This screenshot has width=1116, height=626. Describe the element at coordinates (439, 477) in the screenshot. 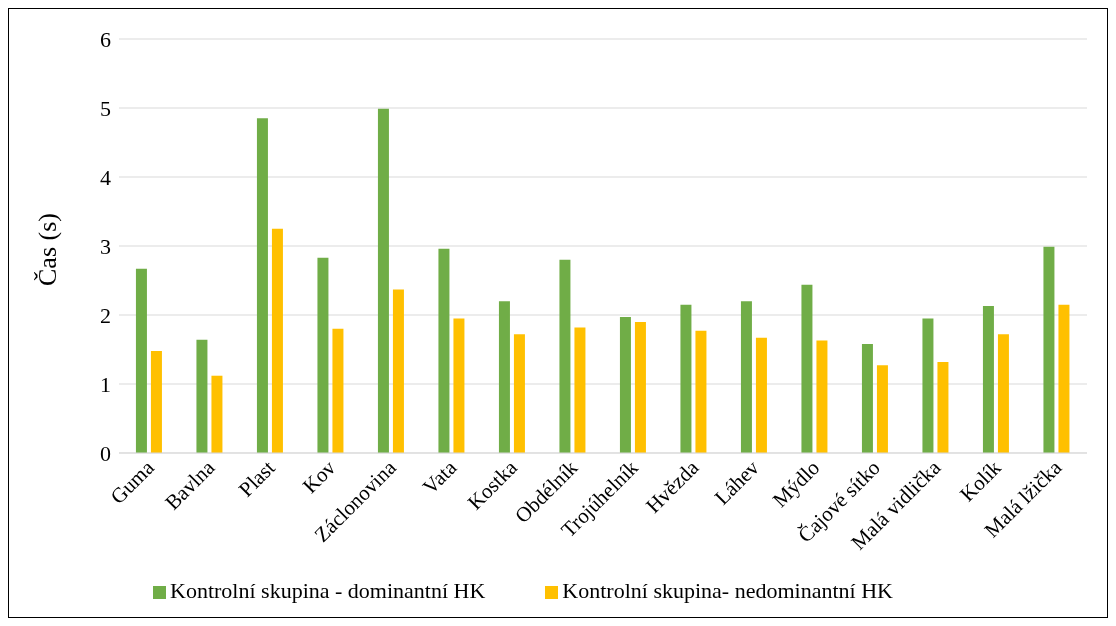

I see `x-tick-label: Vata` at that location.